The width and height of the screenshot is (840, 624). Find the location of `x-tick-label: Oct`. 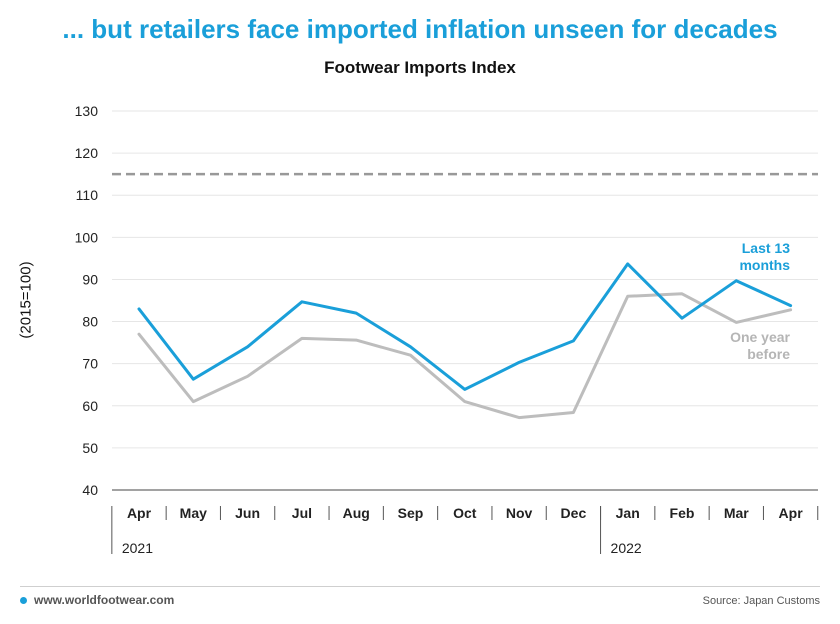

x-tick-label: Oct is located at coordinates (465, 513).